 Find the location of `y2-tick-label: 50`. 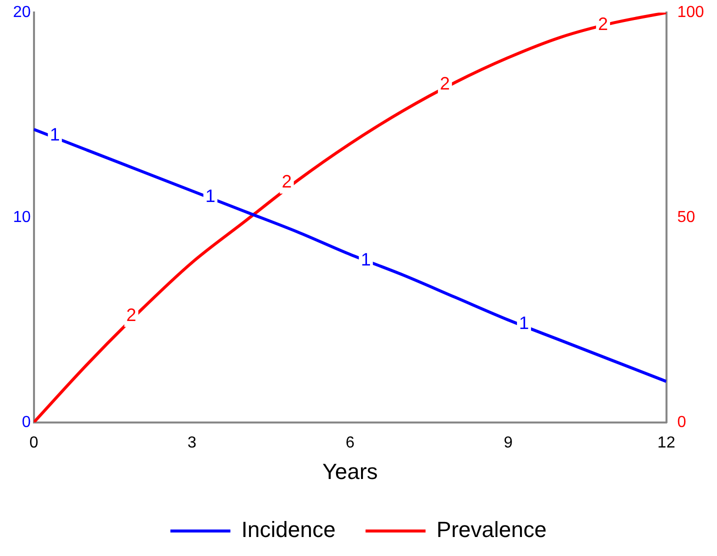

y2-tick-label: 50 is located at coordinates (686, 217).